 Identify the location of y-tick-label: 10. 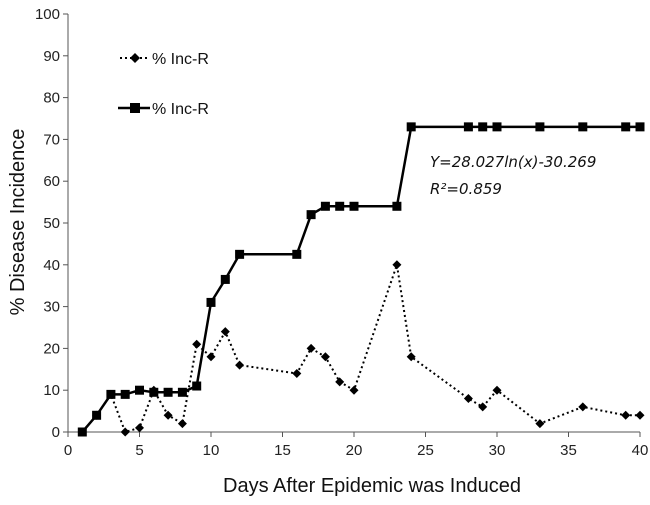
(51, 390).